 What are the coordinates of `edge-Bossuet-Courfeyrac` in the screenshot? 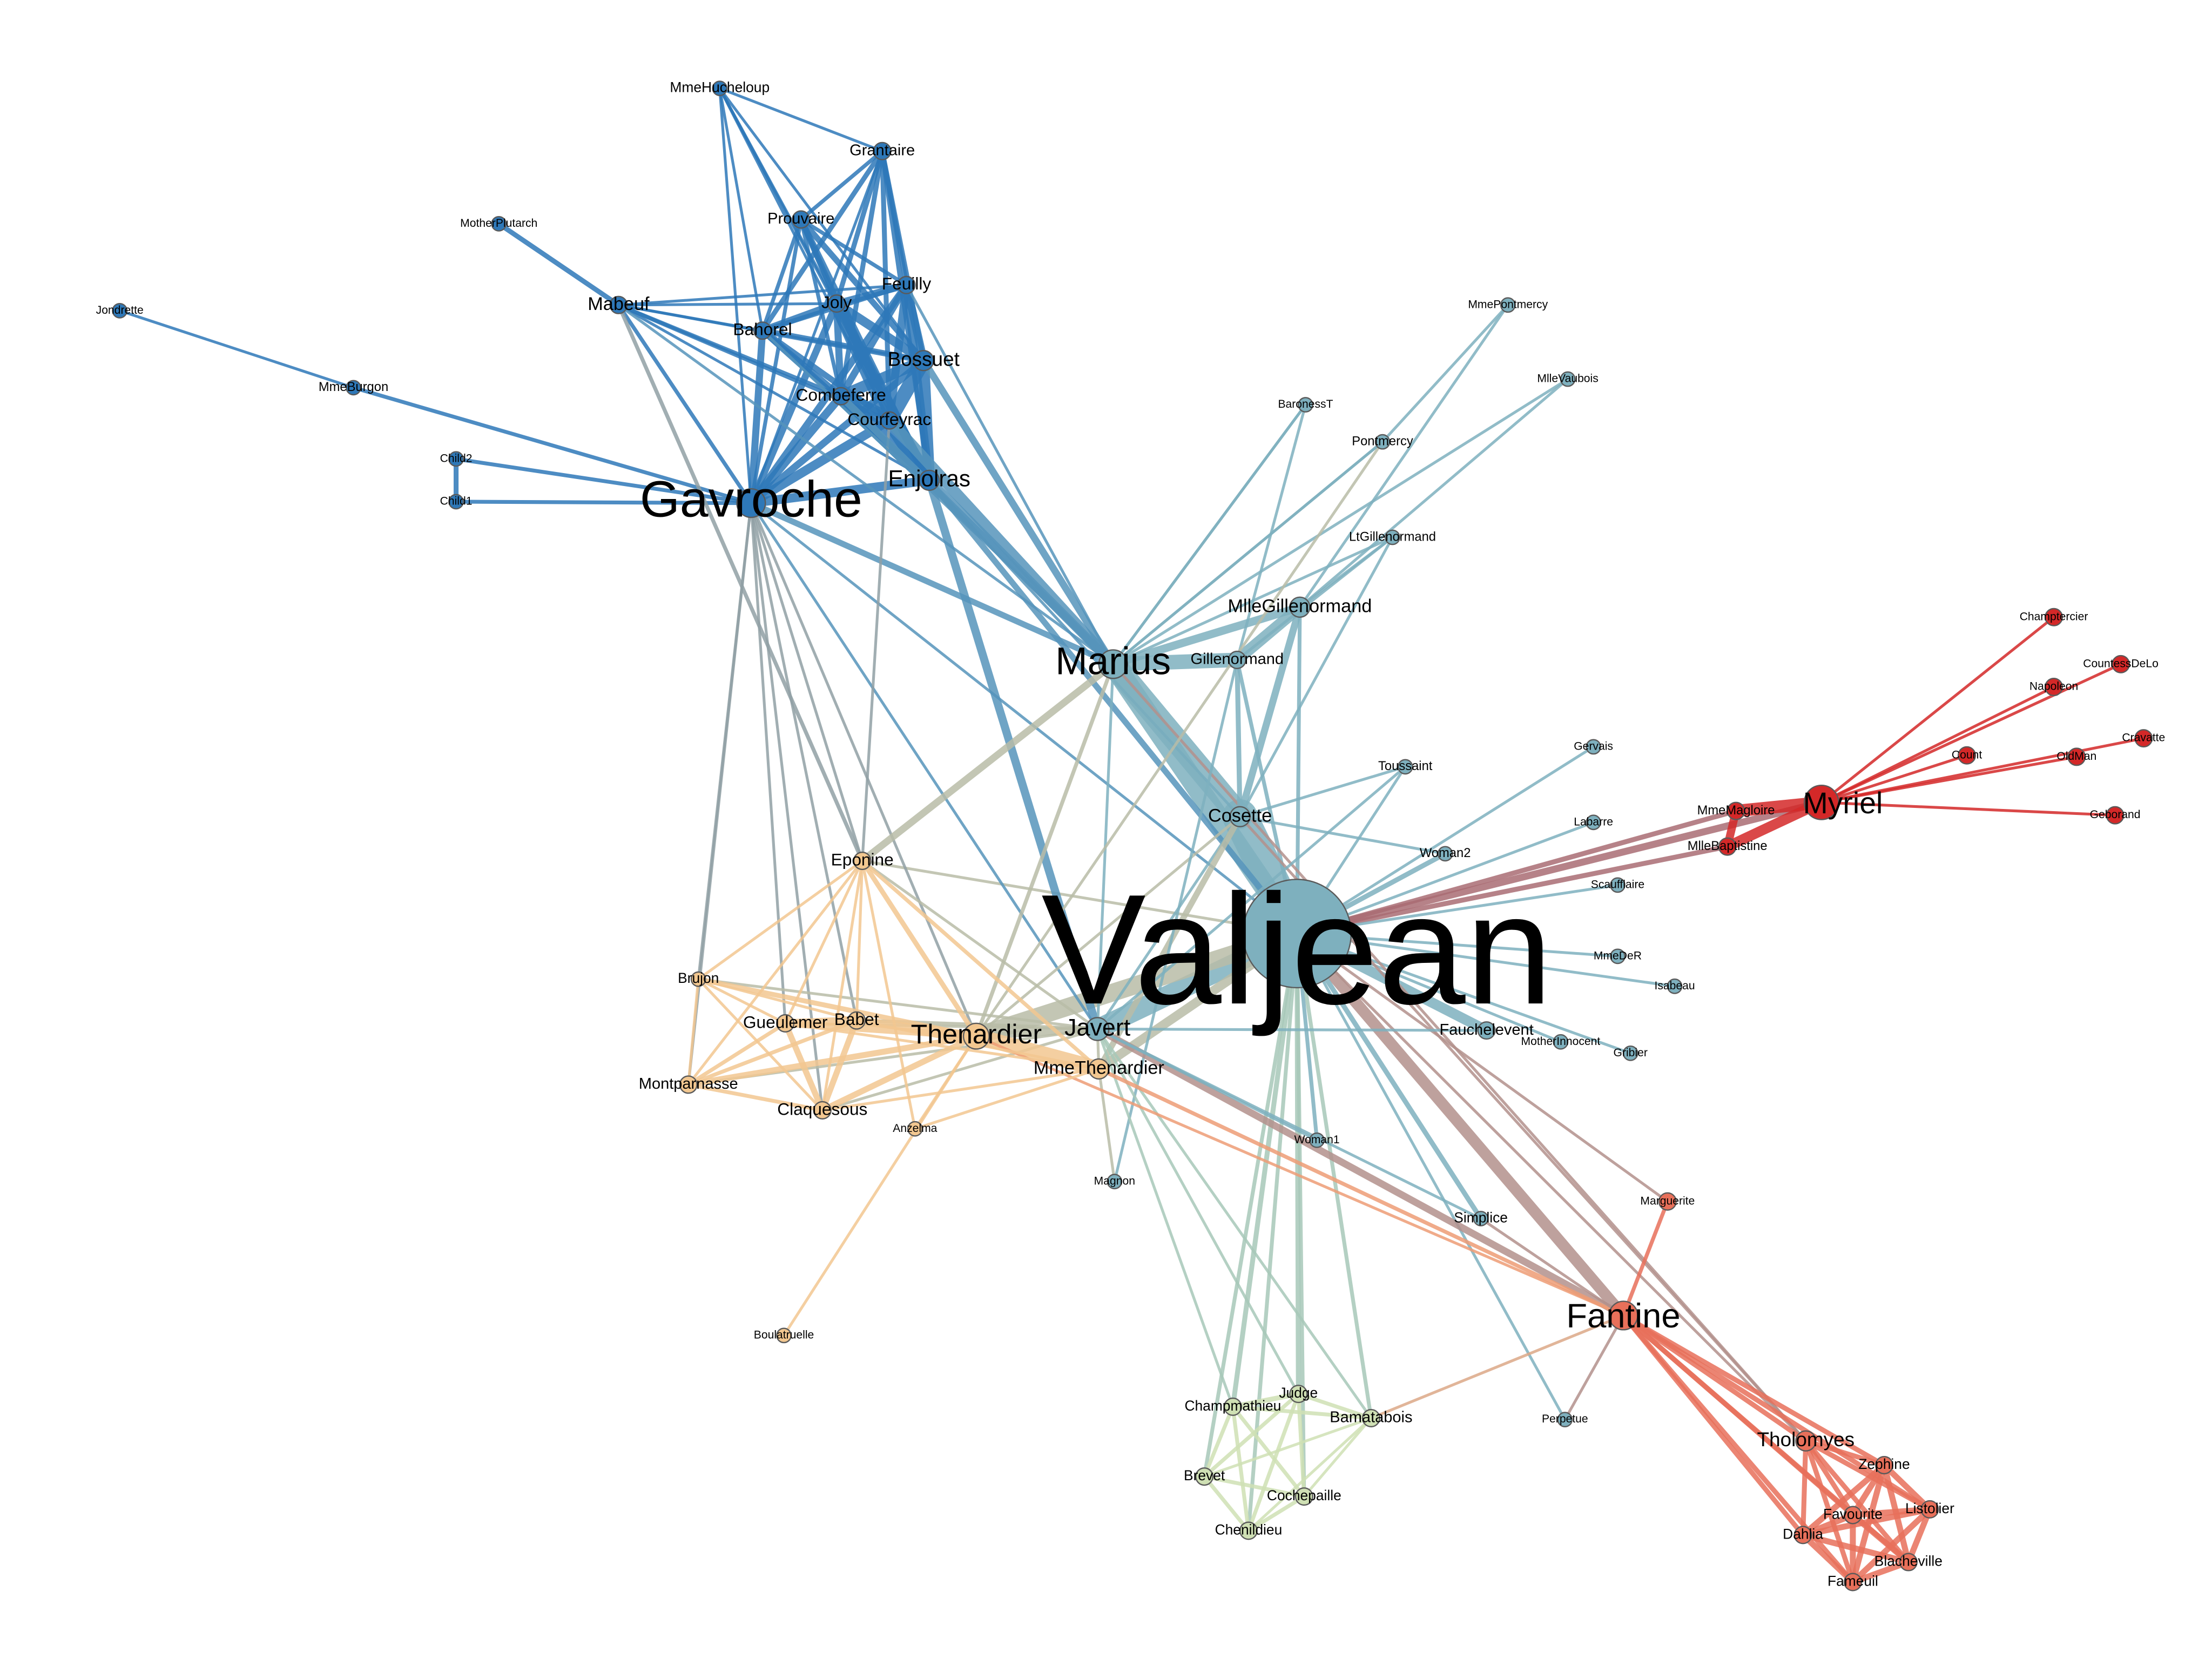 It's located at (906, 390).